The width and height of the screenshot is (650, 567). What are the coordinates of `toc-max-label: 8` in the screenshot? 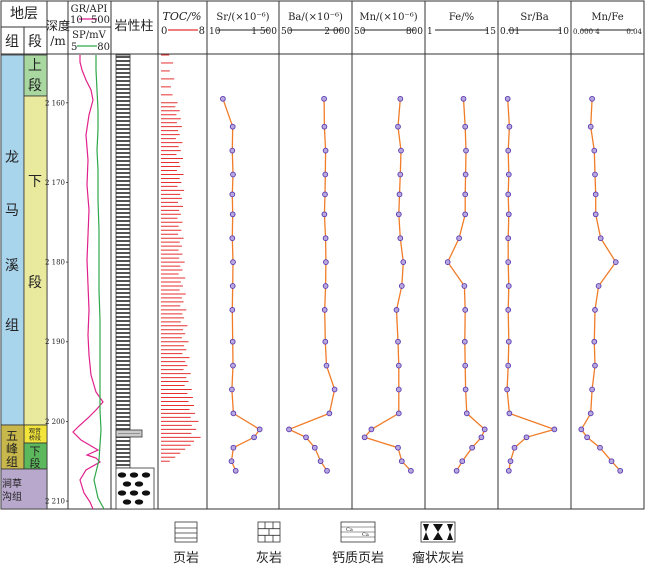 It's located at (202, 31).